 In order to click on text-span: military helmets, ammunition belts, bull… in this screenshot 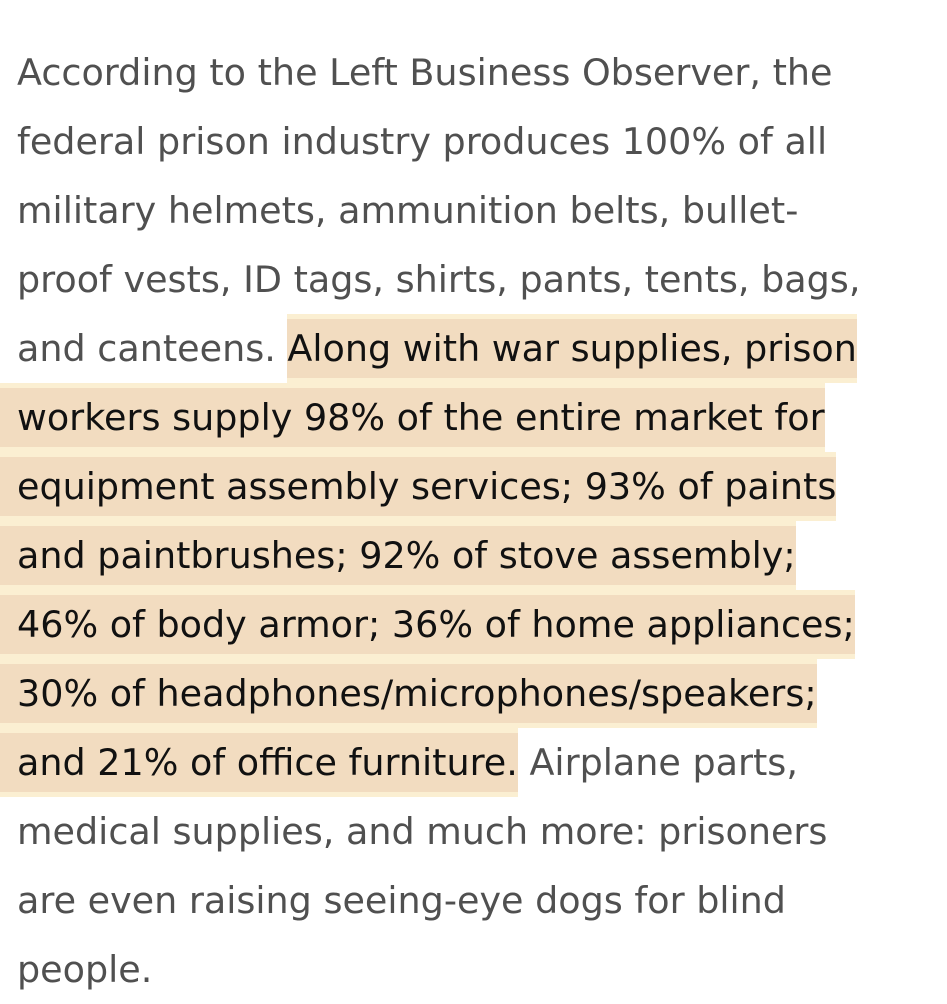, I will do `click(408, 210)`.